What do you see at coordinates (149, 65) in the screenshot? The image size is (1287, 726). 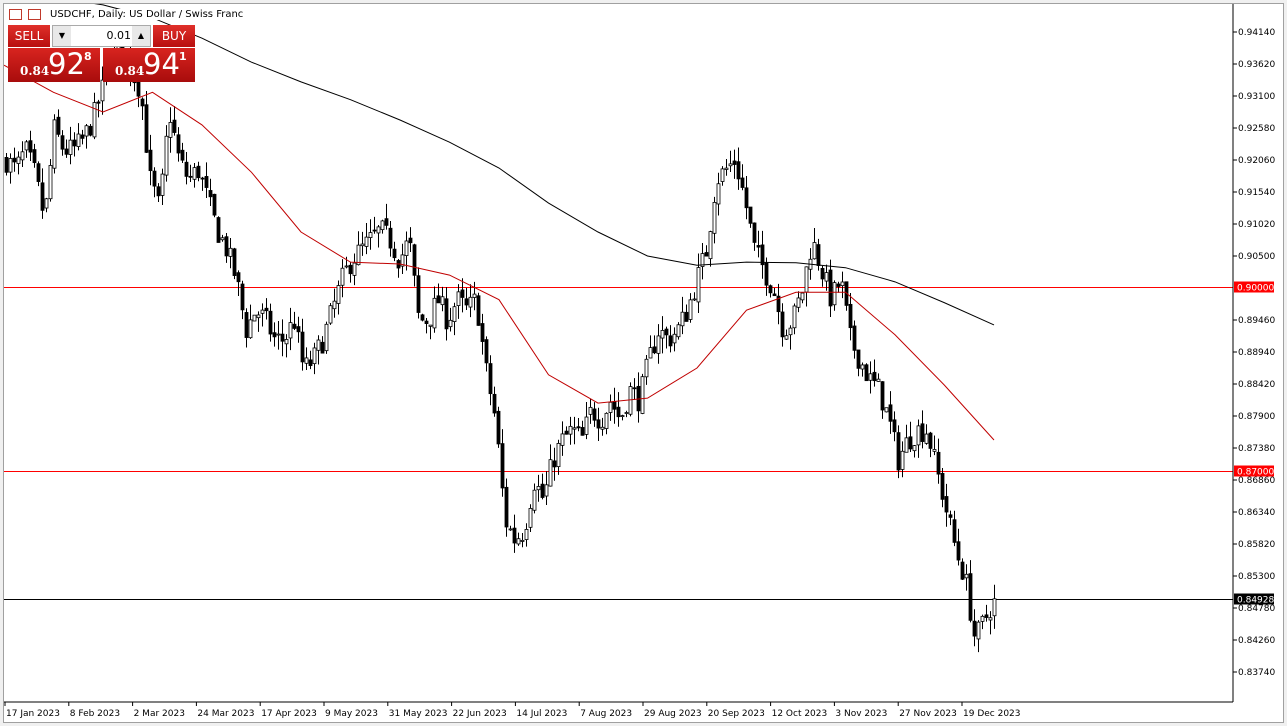 I see `ask-price: 0.84 94 1` at bounding box center [149, 65].